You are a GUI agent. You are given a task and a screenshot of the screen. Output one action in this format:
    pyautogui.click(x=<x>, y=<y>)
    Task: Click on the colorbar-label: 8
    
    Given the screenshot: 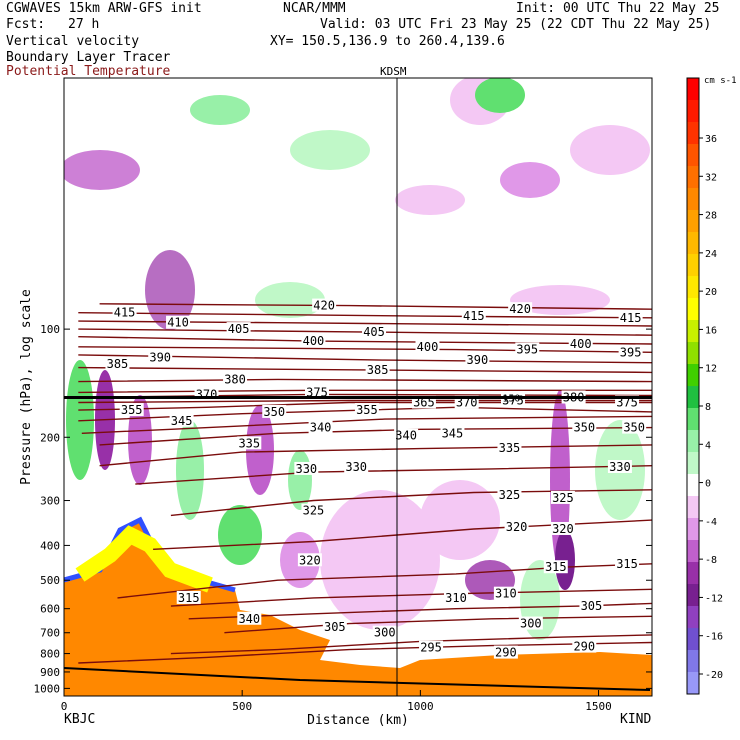 What is the action you would take?
    pyautogui.click(x=708, y=407)
    